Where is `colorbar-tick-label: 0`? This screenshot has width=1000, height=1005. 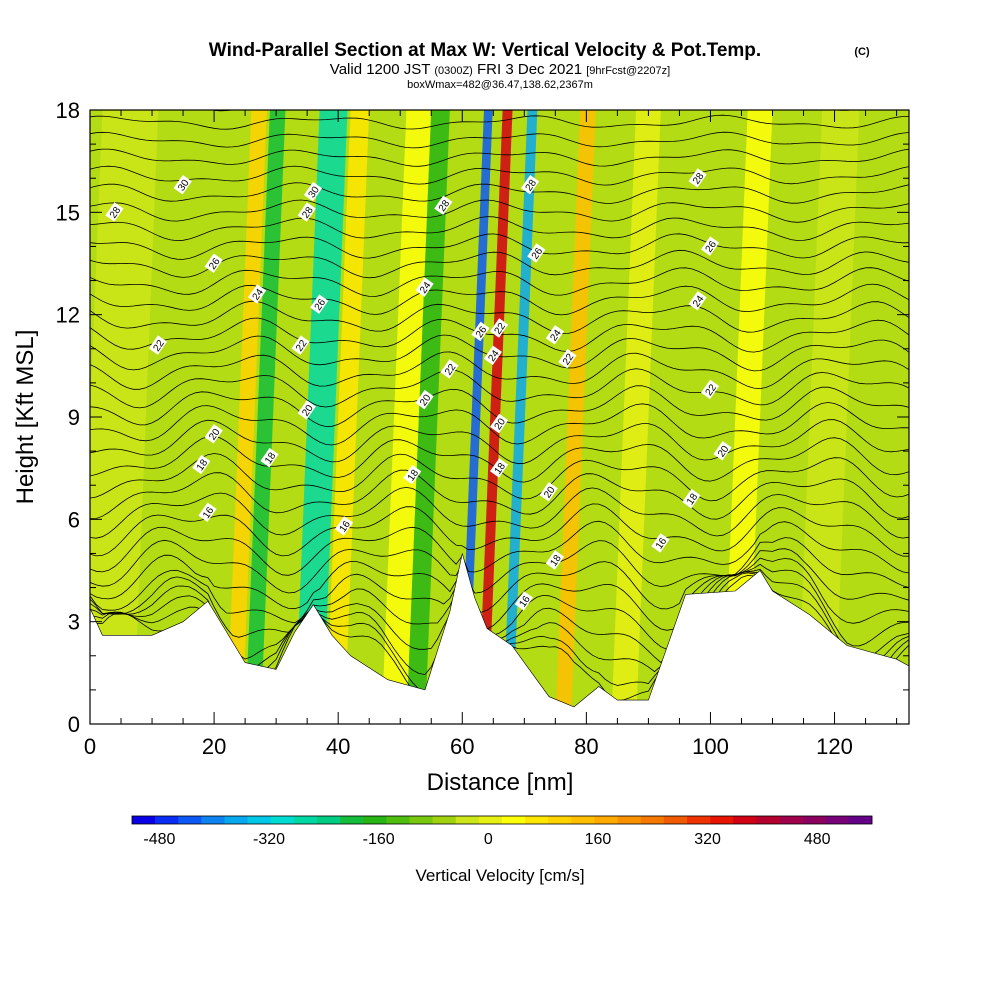
colorbar-tick-label: 0 is located at coordinates (488, 839).